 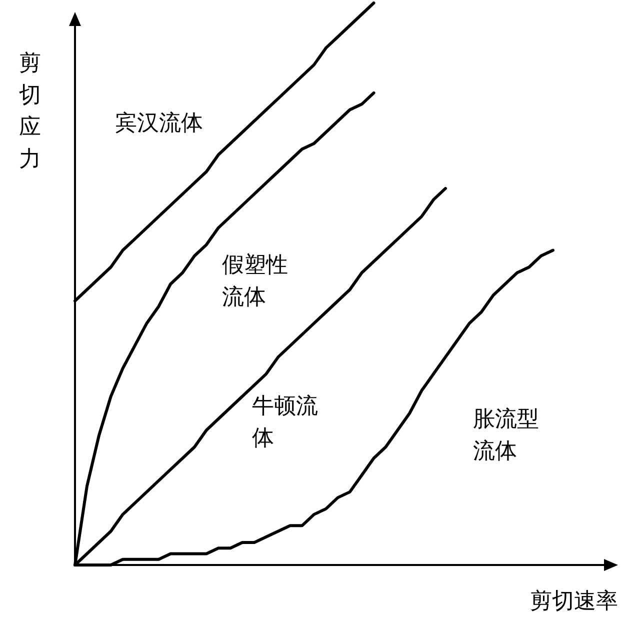 What do you see at coordinates (255, 281) in the screenshot?
I see `series-label: 假塑性流体` at bounding box center [255, 281].